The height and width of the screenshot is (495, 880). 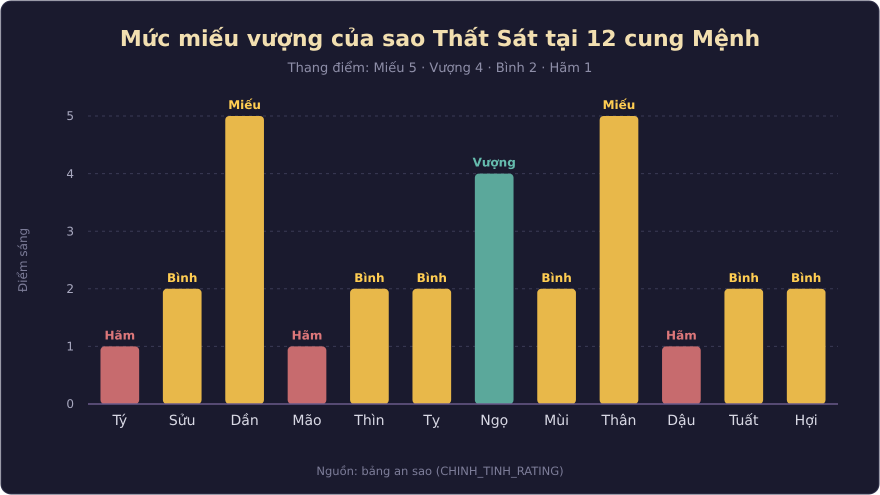 What do you see at coordinates (557, 421) in the screenshot?
I see `x-tick-label: Mùi` at bounding box center [557, 421].